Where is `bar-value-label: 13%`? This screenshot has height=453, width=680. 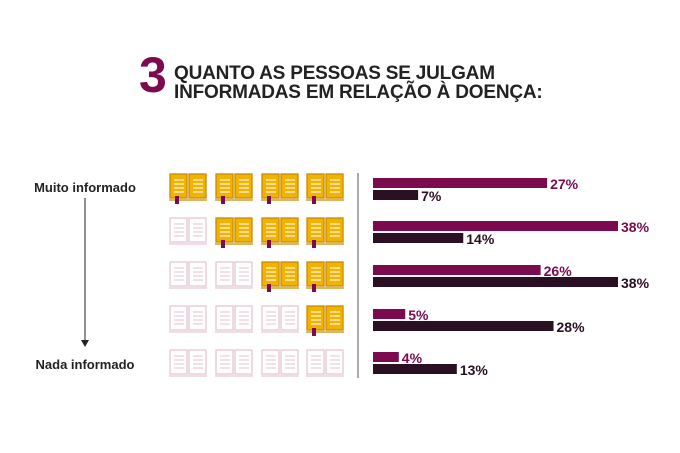
bar-value-label: 13% is located at coordinates (474, 370).